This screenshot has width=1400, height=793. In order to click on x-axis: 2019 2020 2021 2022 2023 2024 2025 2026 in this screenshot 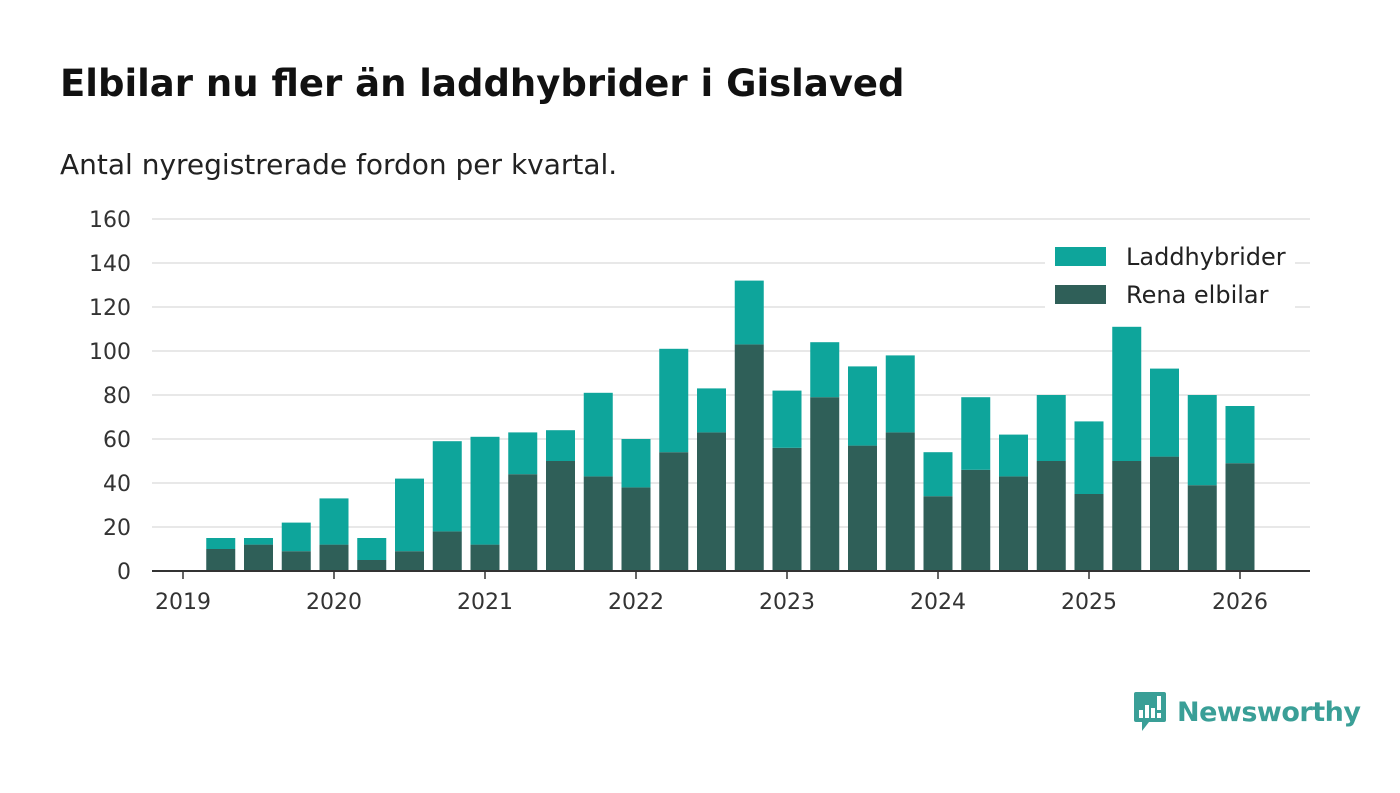, I will do `click(731, 592)`.